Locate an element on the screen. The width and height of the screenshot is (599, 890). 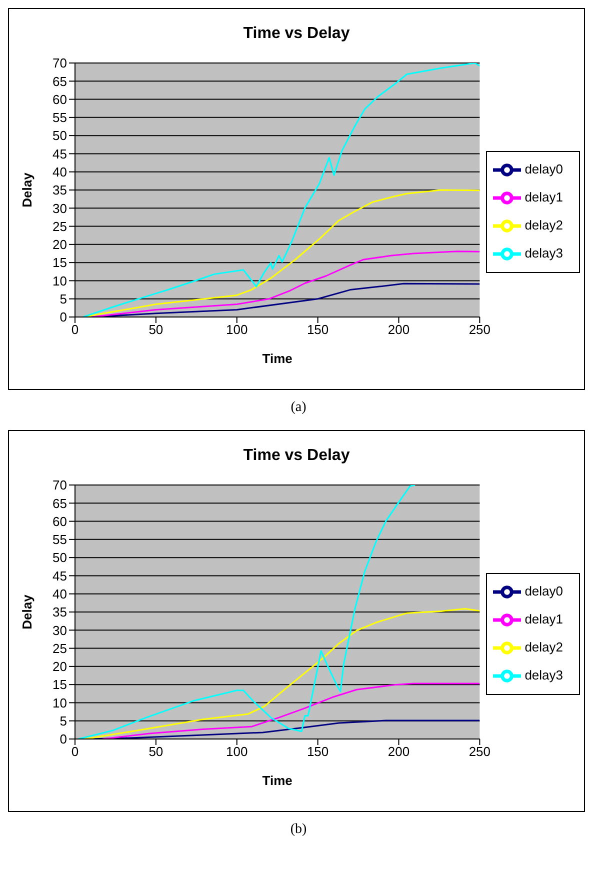
text: (a) is located at coordinates (299, 408).